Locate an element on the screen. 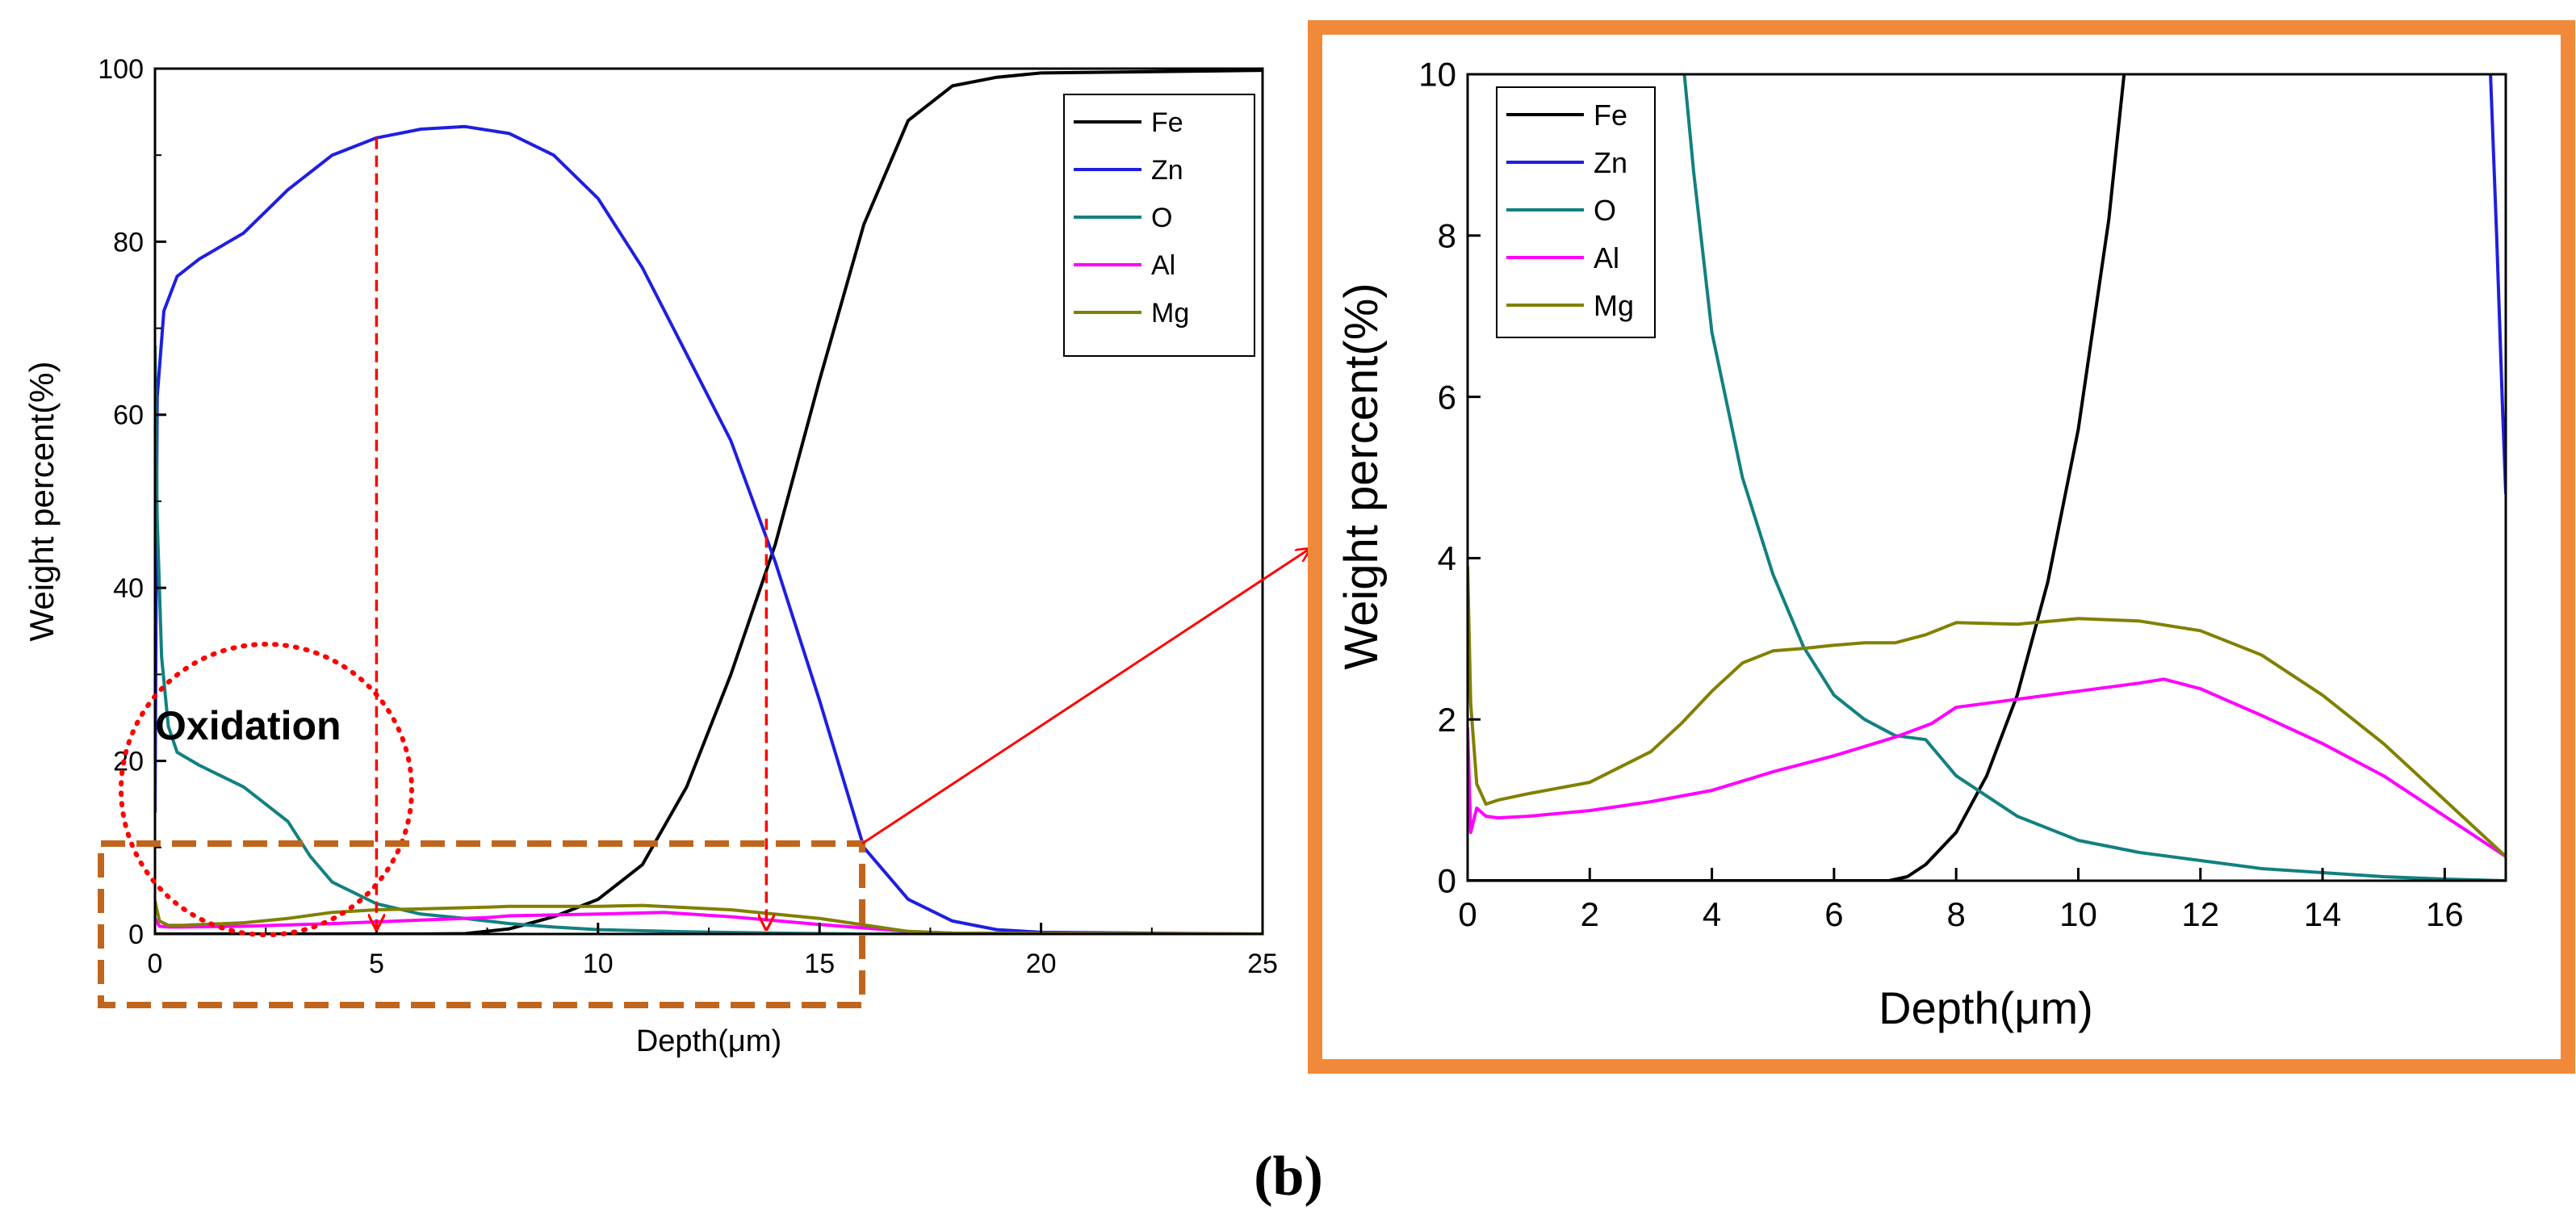 This screenshot has width=2576, height=1223. zoom-connector-arrow is located at coordinates (1085, 697).